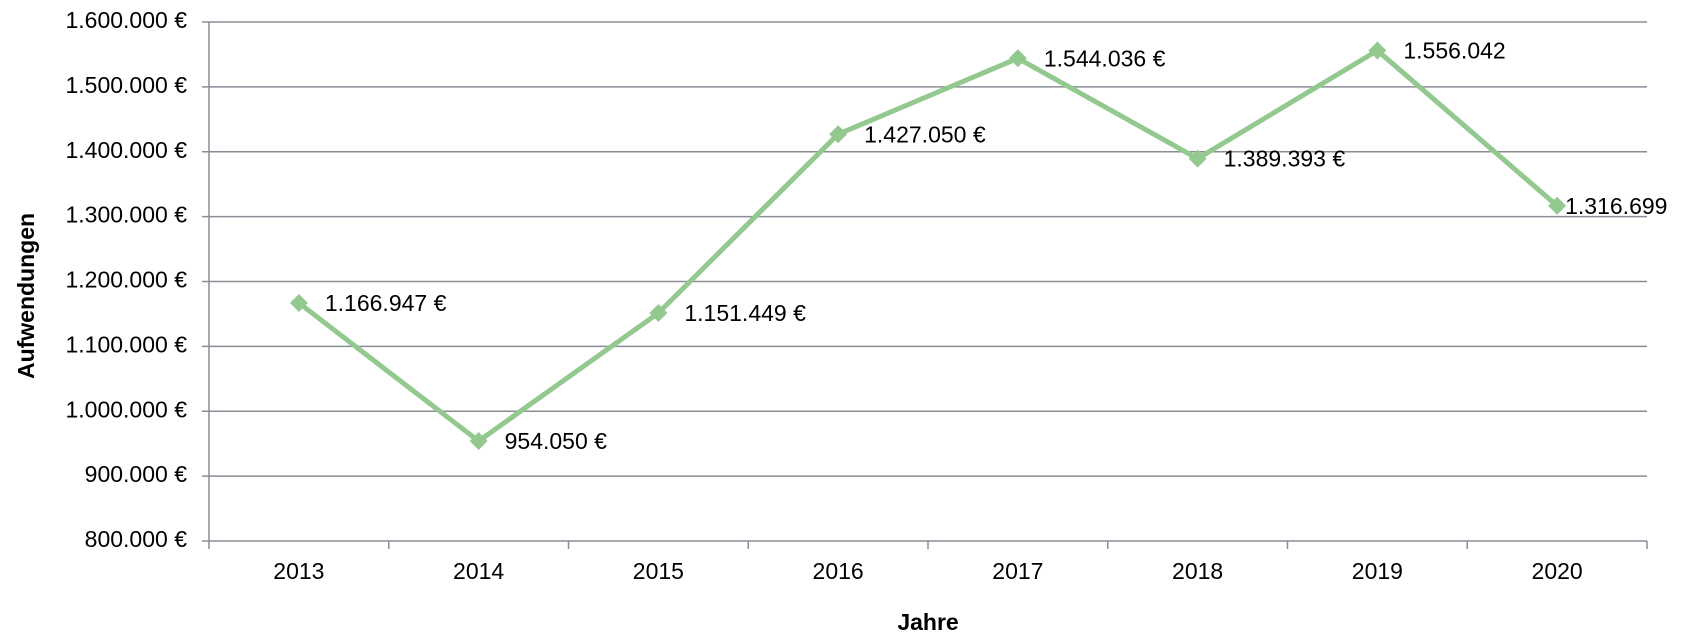 The height and width of the screenshot is (641, 1686). Describe the element at coordinates (126, 344) in the screenshot. I see `y-tick-label: 1.100.000 €` at that location.